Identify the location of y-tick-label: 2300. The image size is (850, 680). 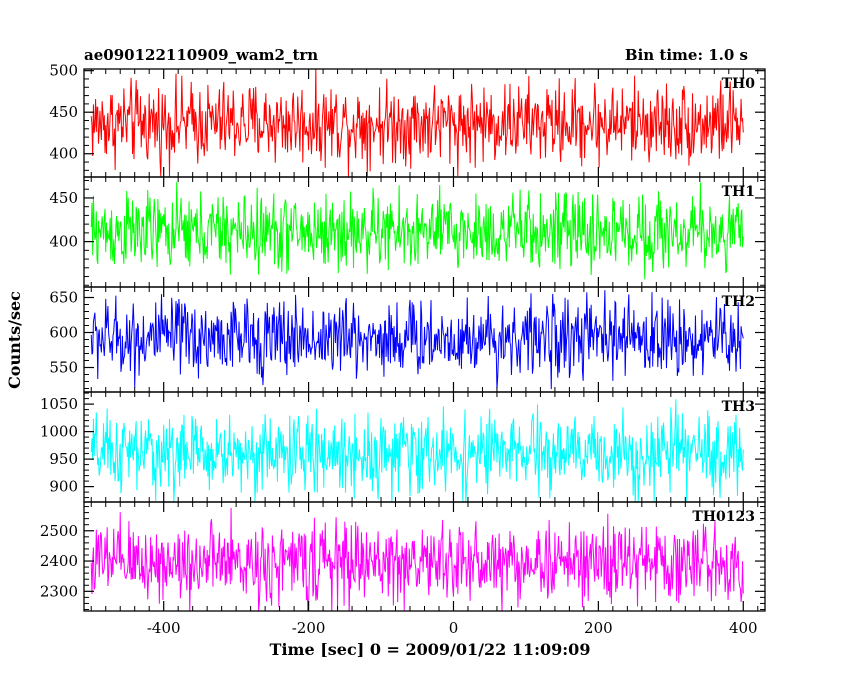
(59, 591).